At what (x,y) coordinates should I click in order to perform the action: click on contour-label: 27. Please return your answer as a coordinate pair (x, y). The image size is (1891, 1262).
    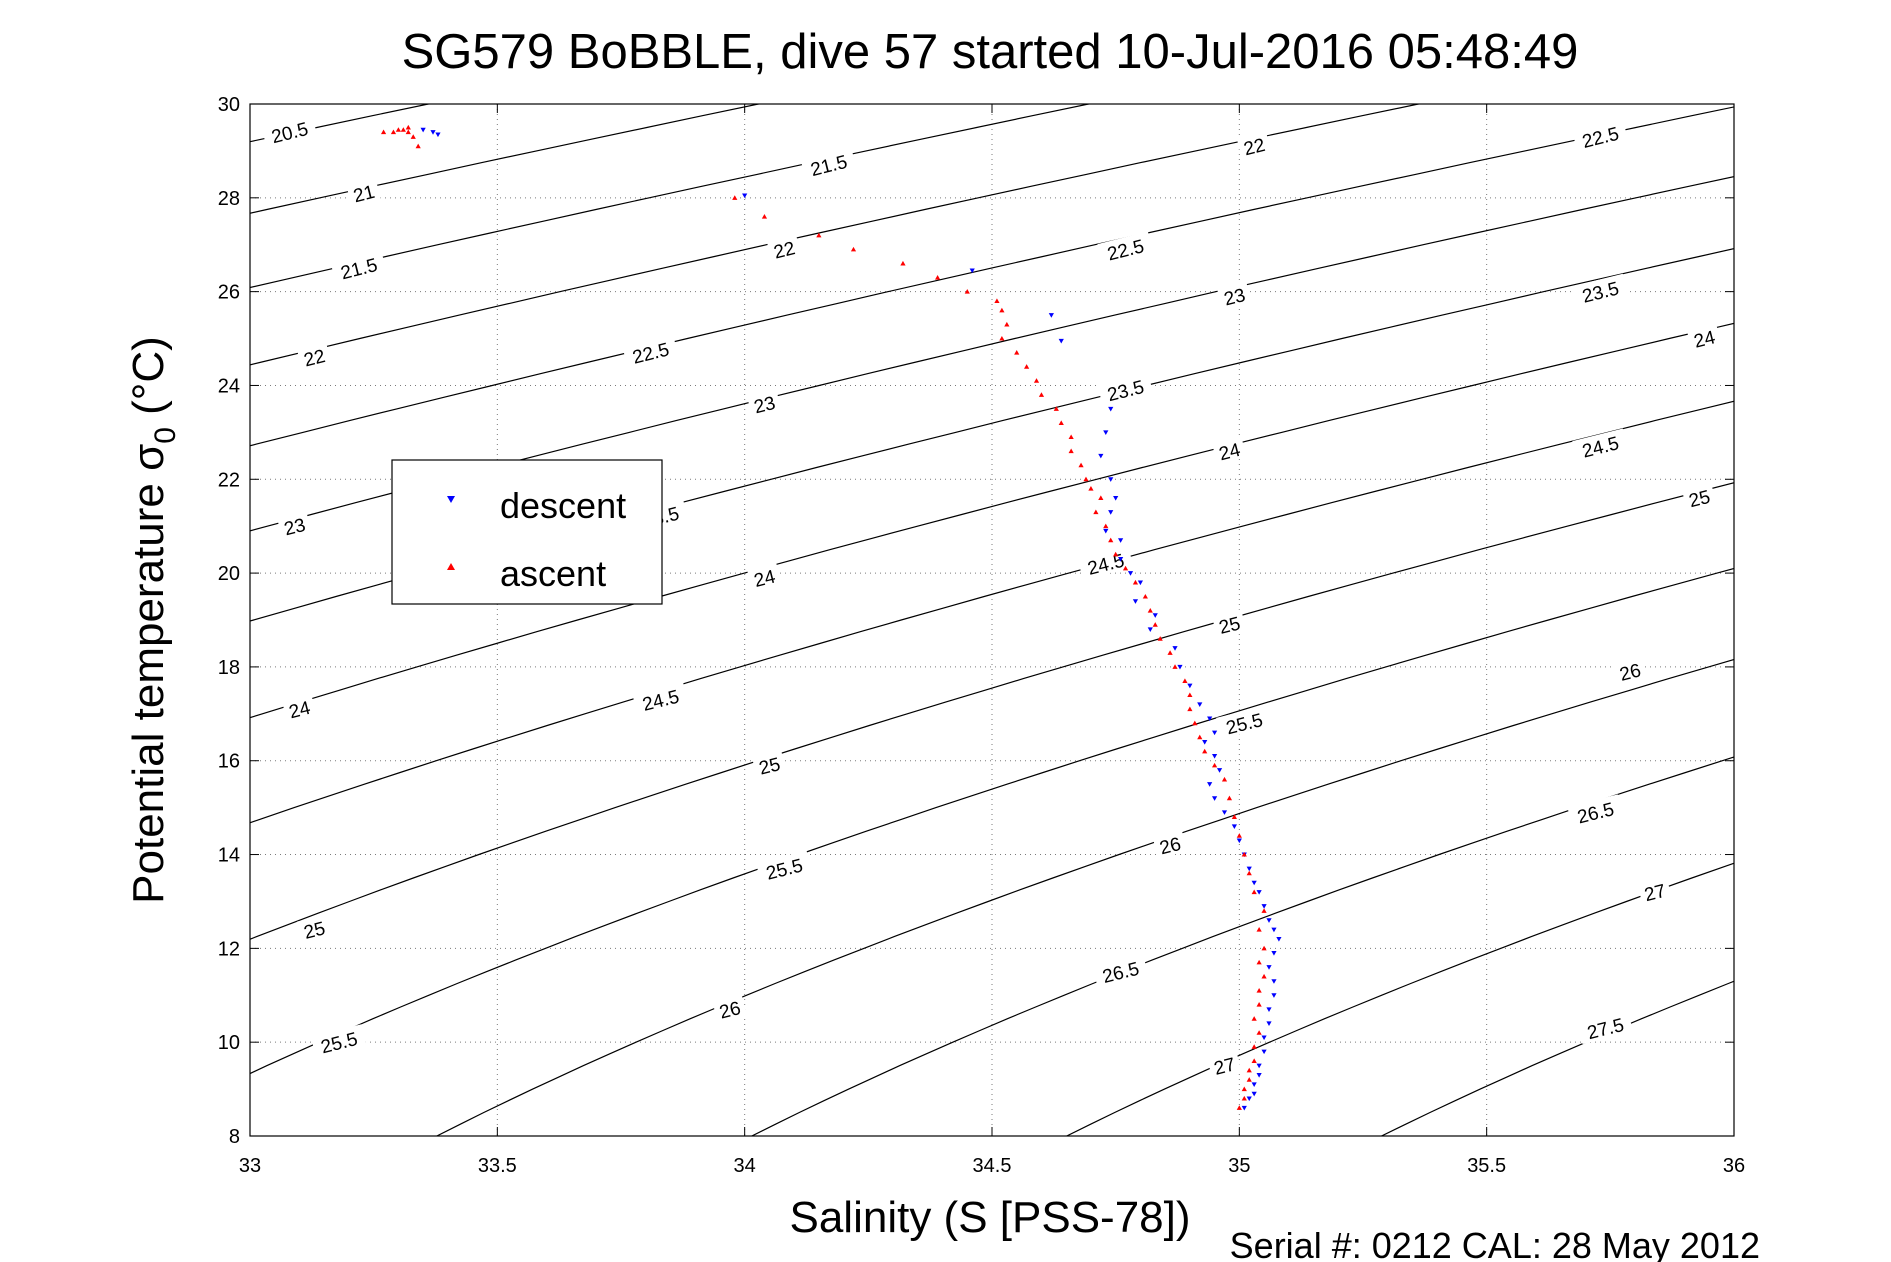
    Looking at the image, I should click on (1225, 1066).